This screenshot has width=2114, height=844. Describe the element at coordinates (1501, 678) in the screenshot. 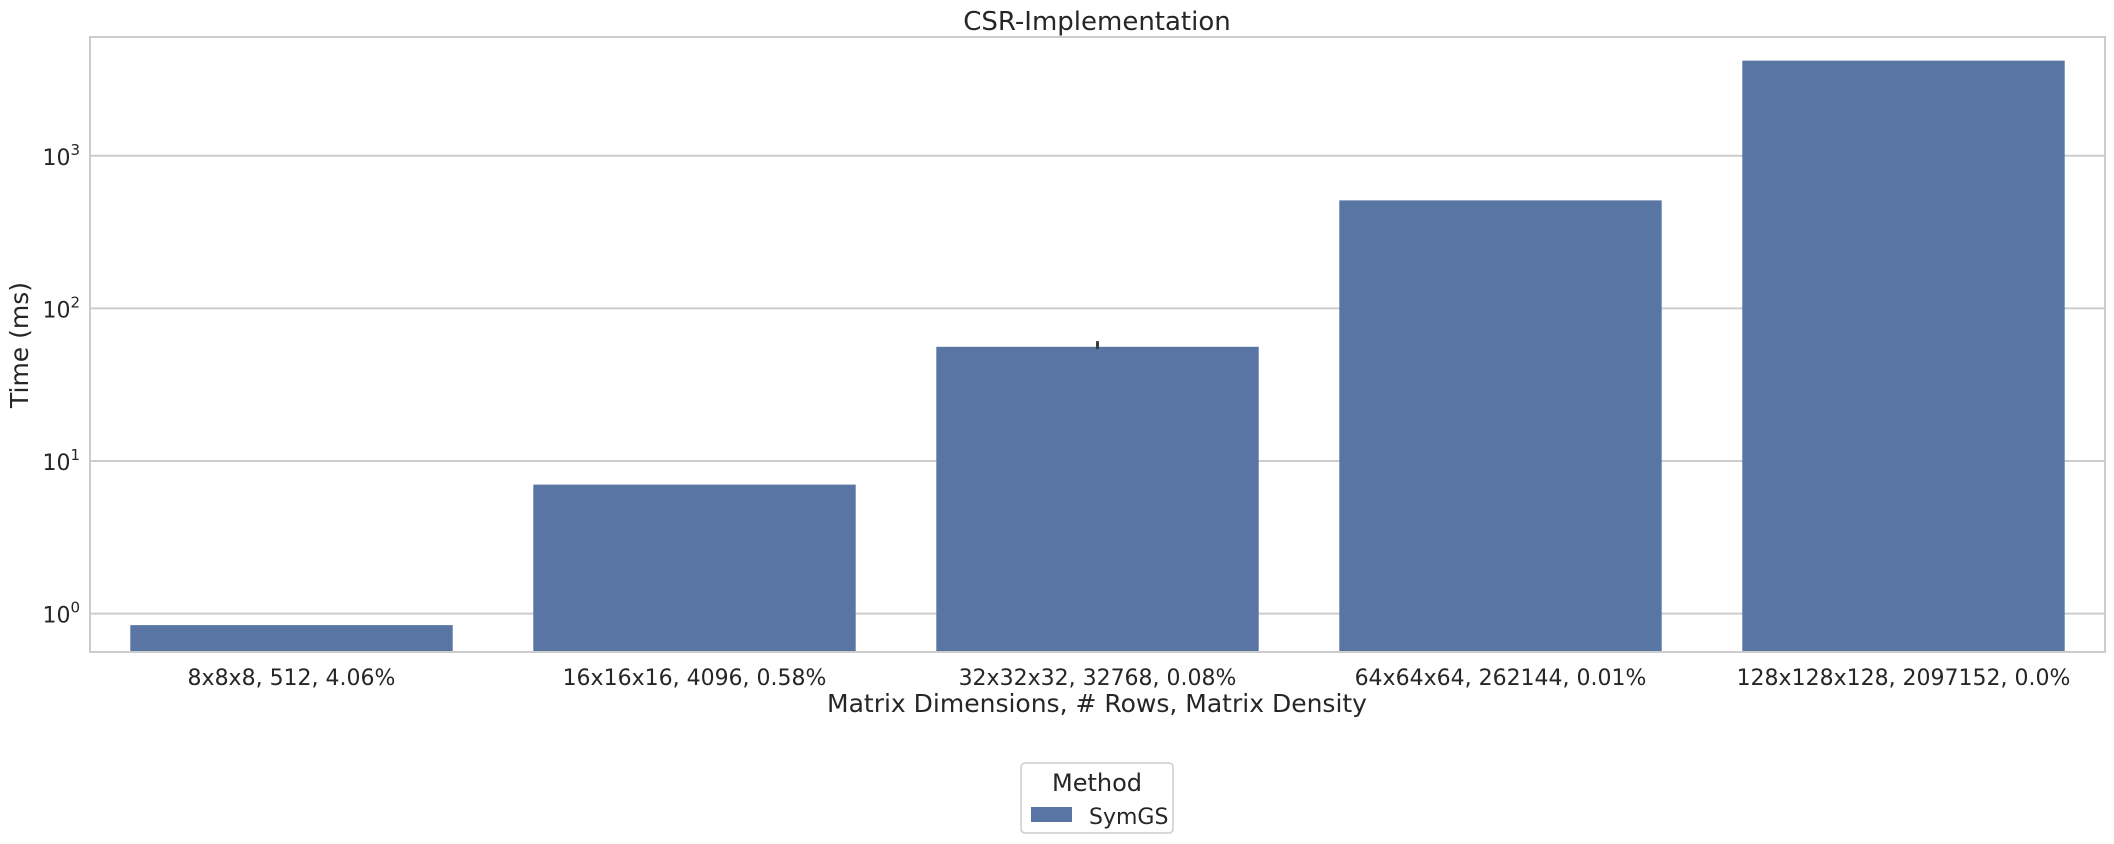

I see `x-tick-label: 64x64x64, 262144, 0.01%` at that location.